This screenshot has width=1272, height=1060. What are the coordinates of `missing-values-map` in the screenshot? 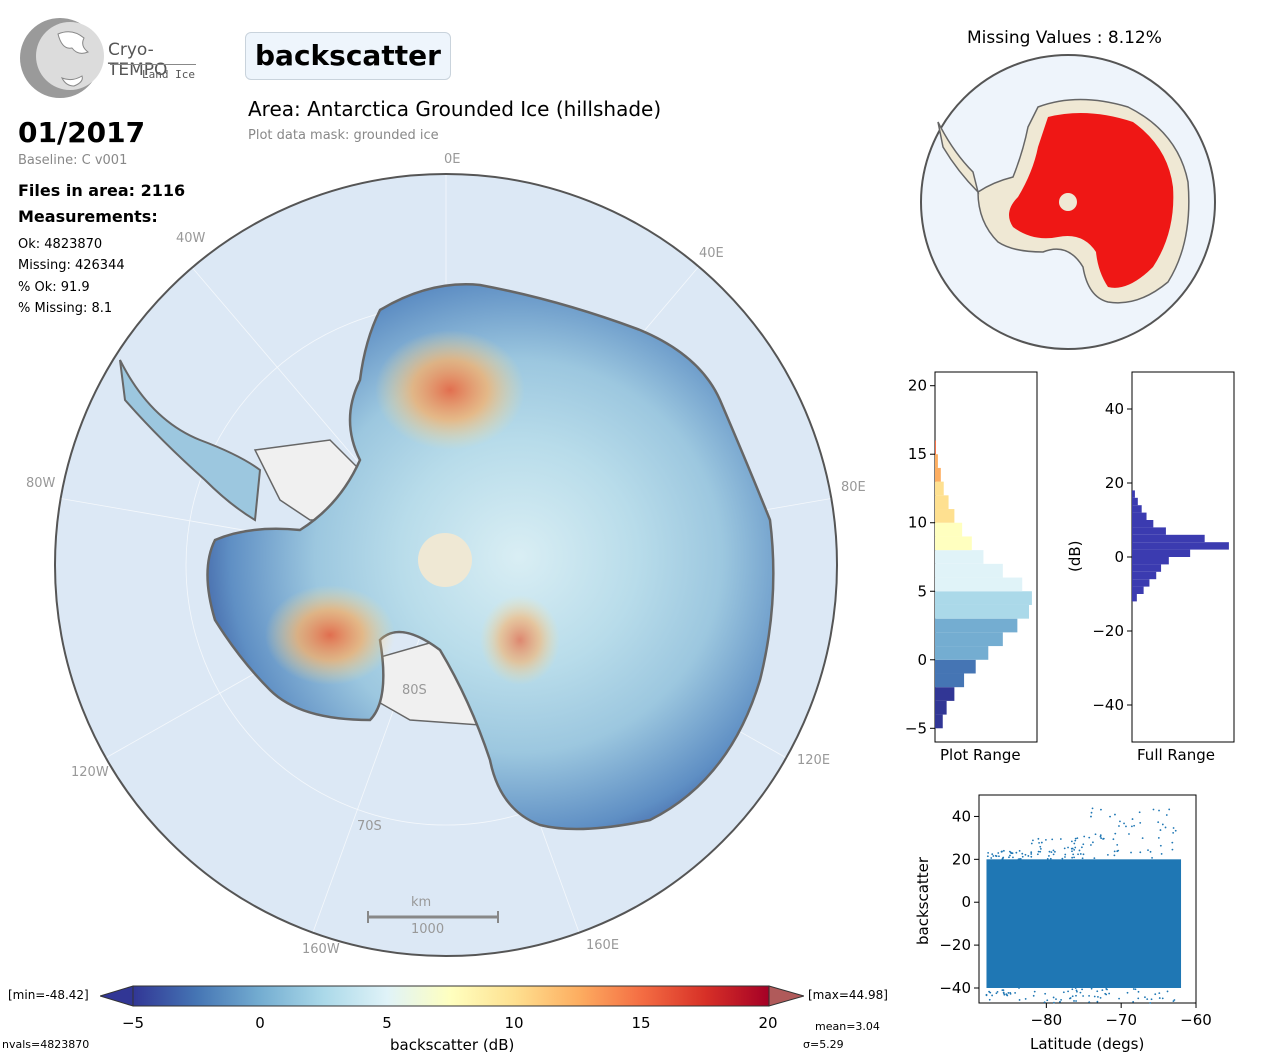 It's located at (1068, 202).